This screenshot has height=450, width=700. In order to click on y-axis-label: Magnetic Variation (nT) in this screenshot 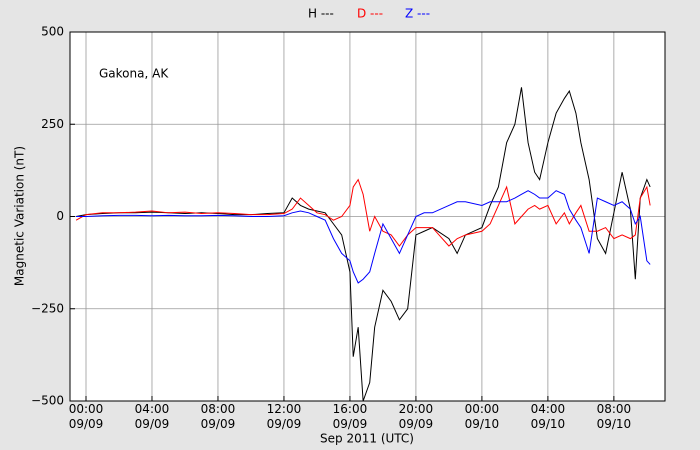, I will do `click(20, 216)`.